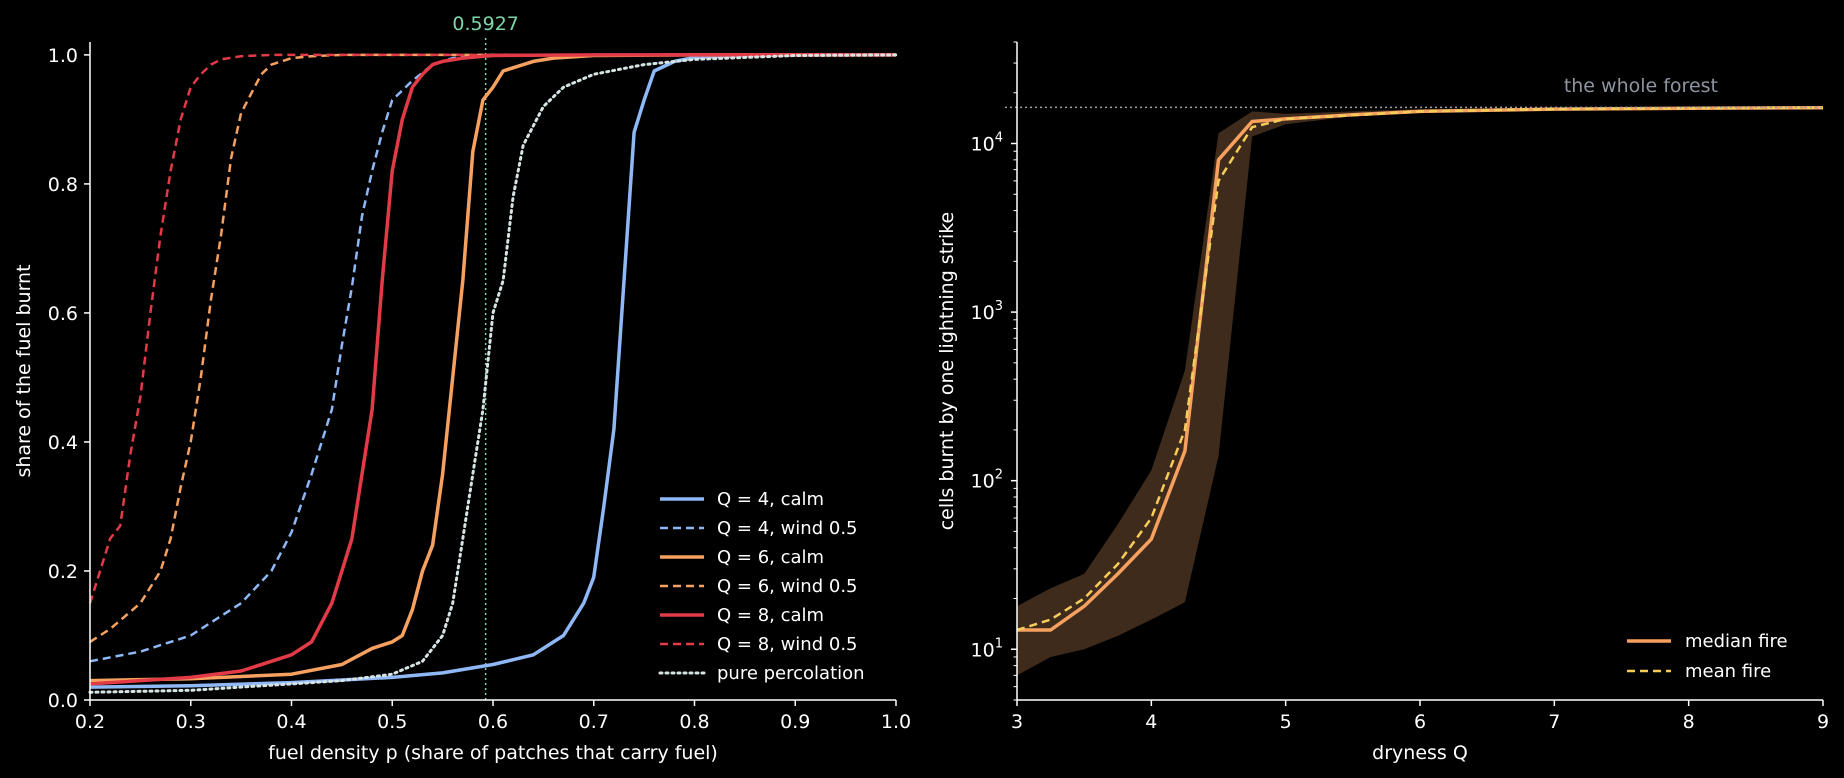 This screenshot has width=1844, height=778. Describe the element at coordinates (1017, 722) in the screenshot. I see `x-tick-label: 3` at that location.